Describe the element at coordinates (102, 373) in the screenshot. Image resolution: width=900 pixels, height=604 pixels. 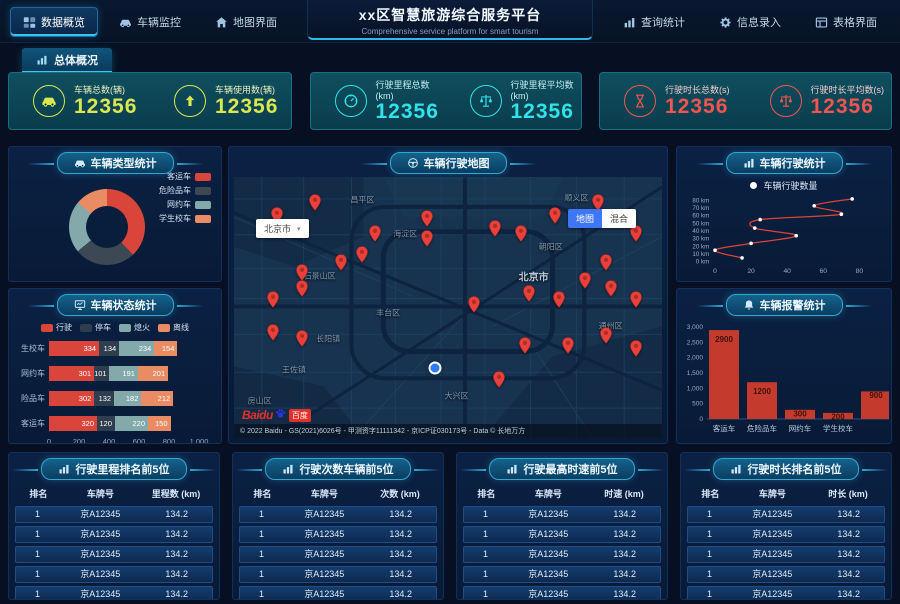
I see `bar-segment: 101` at that location.